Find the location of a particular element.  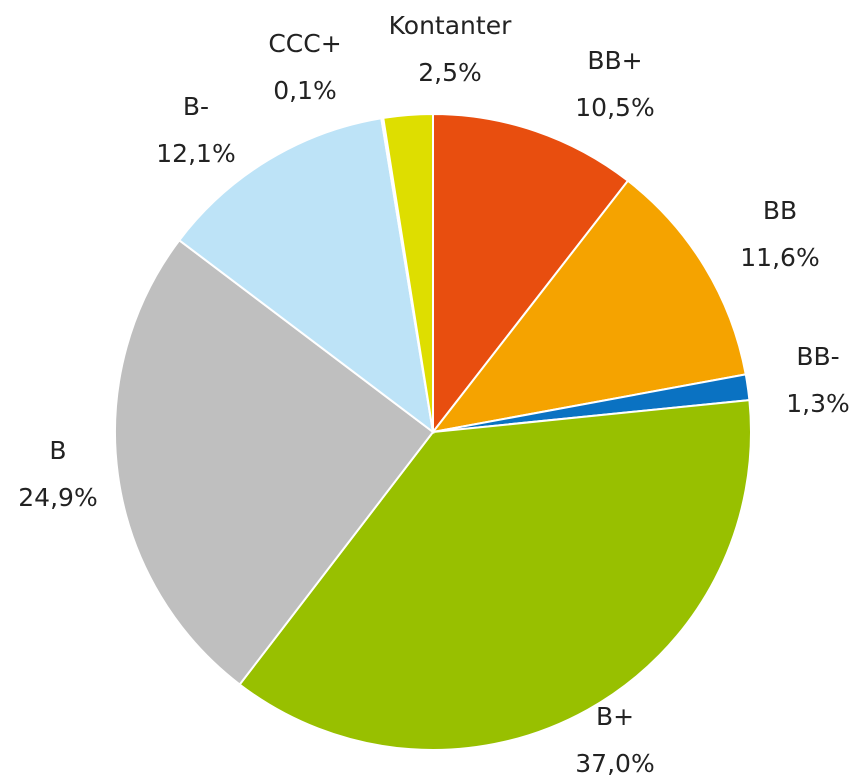

slice-label: B- is located at coordinates (196, 106).